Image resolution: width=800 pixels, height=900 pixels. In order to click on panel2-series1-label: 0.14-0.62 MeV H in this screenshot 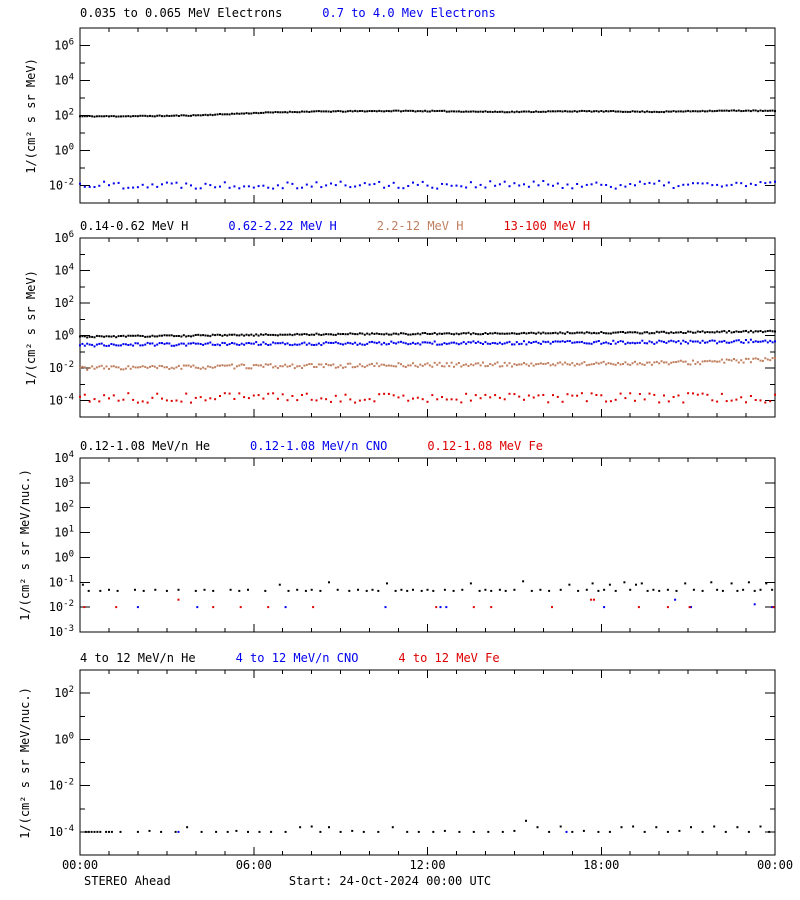, I will do `click(134, 226)`.